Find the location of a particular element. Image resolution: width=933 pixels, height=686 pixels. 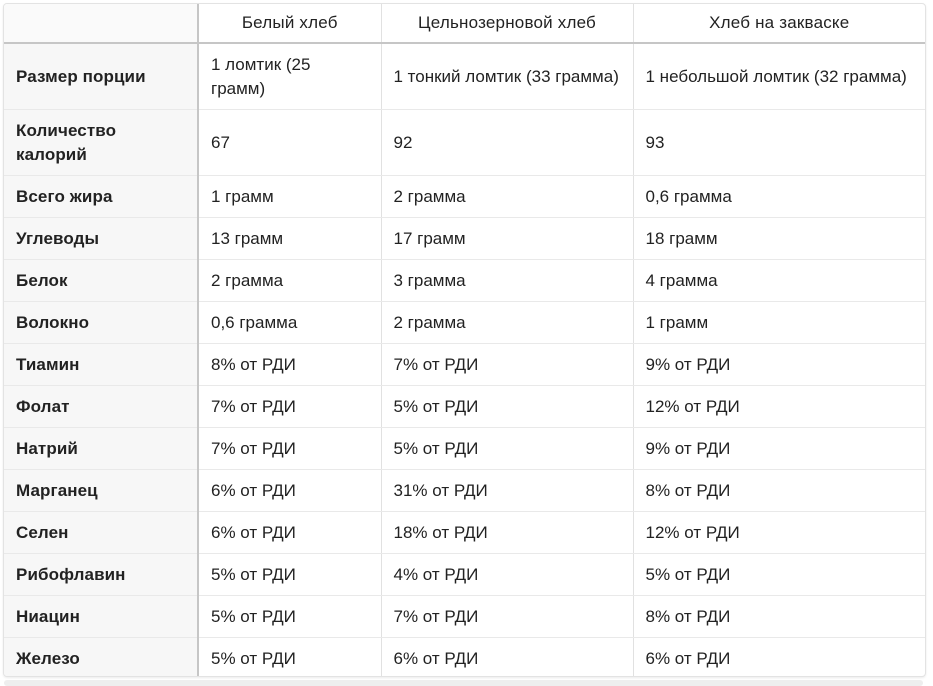

table-row: Марганец 6% от РДИ 31% от РДИ 8% от РДИ is located at coordinates (464, 490).